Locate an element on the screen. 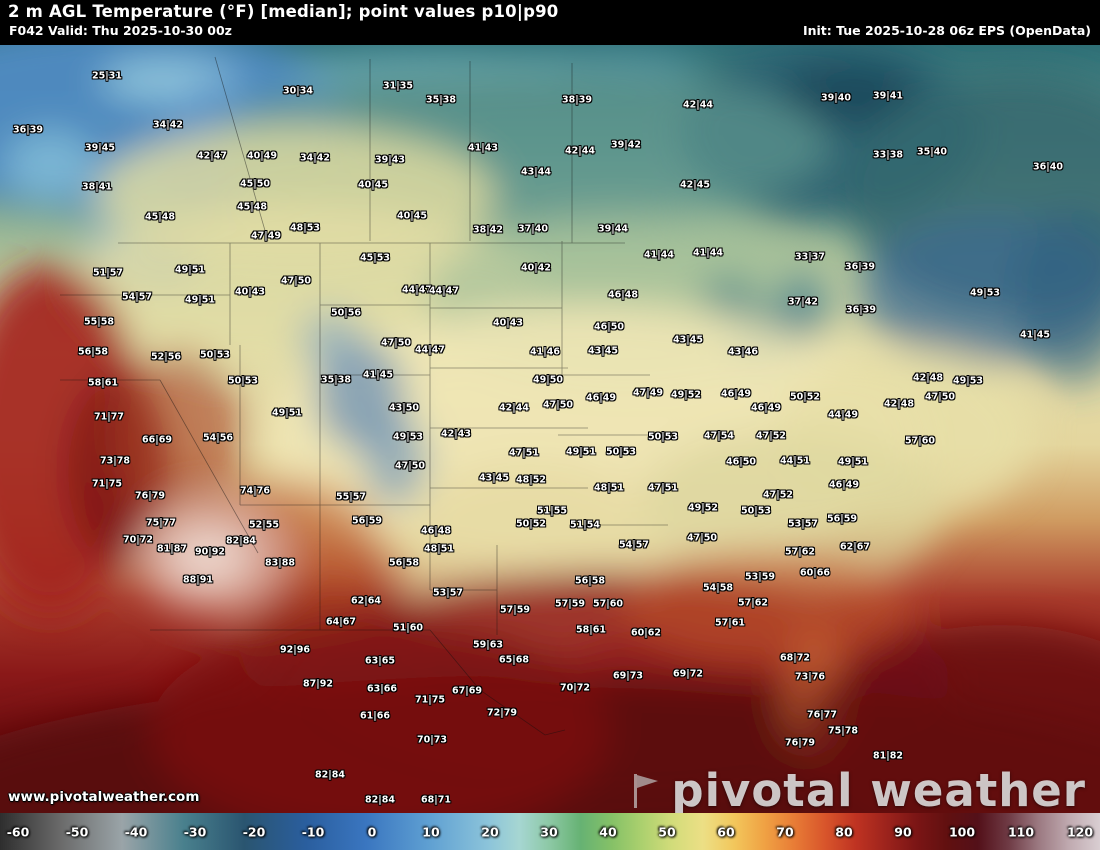  point-value: 47|51 is located at coordinates (663, 488).